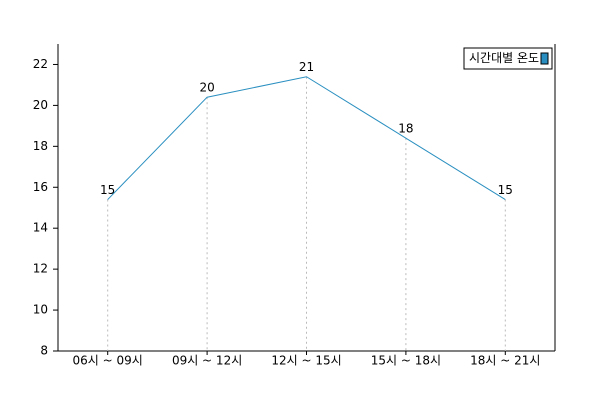 The height and width of the screenshot is (400, 600). I want to click on data-label: 21, so click(306, 67).